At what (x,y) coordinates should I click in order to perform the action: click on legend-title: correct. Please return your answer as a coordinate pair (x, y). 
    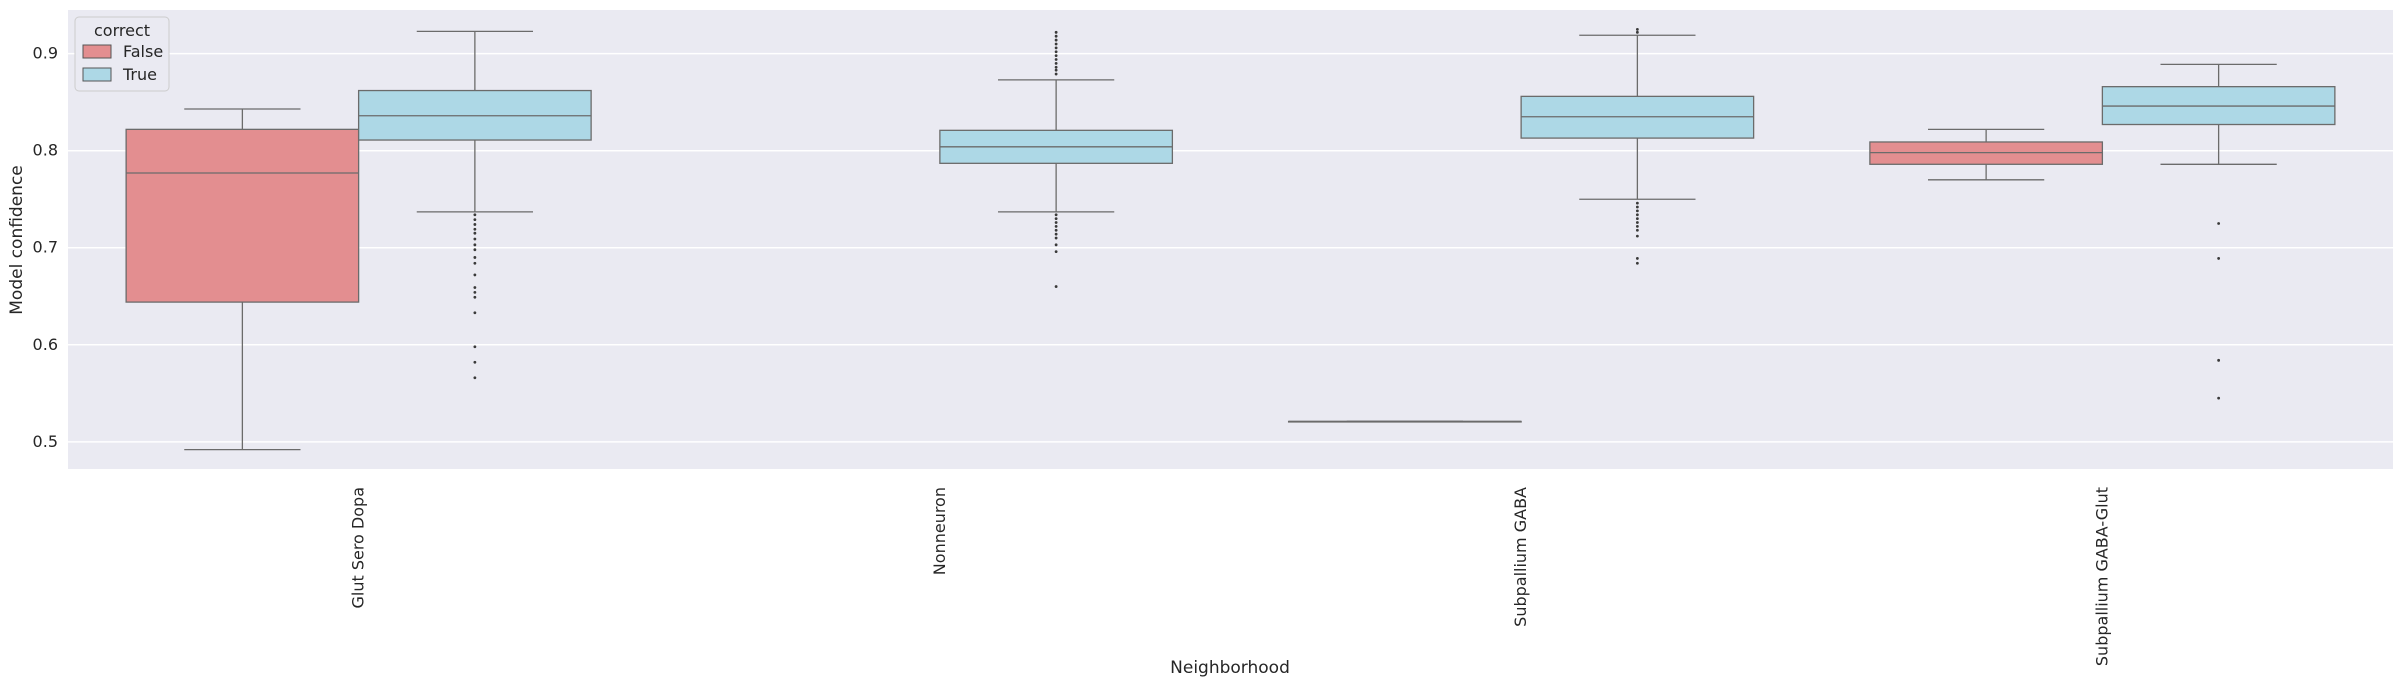
    Looking at the image, I should click on (122, 30).